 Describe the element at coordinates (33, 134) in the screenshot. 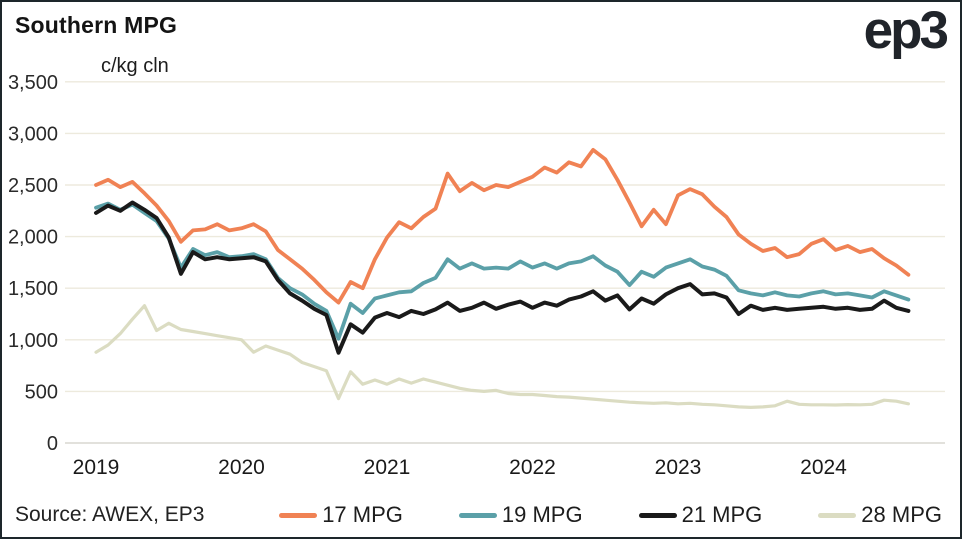

I see `y-tick-label-3000: 3,000` at that location.